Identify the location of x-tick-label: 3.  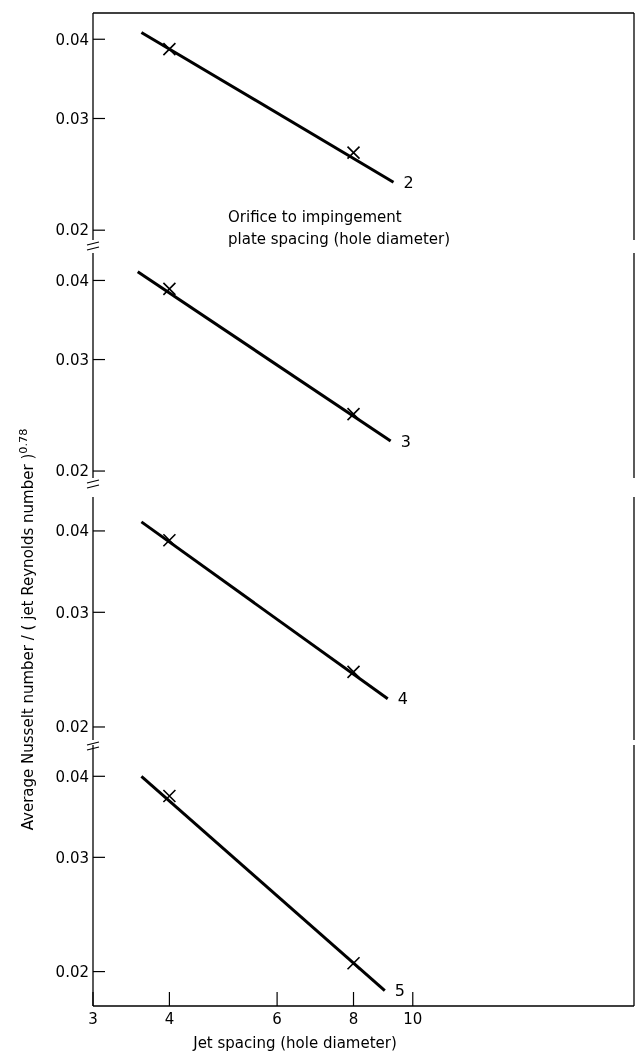
(93, 1019).